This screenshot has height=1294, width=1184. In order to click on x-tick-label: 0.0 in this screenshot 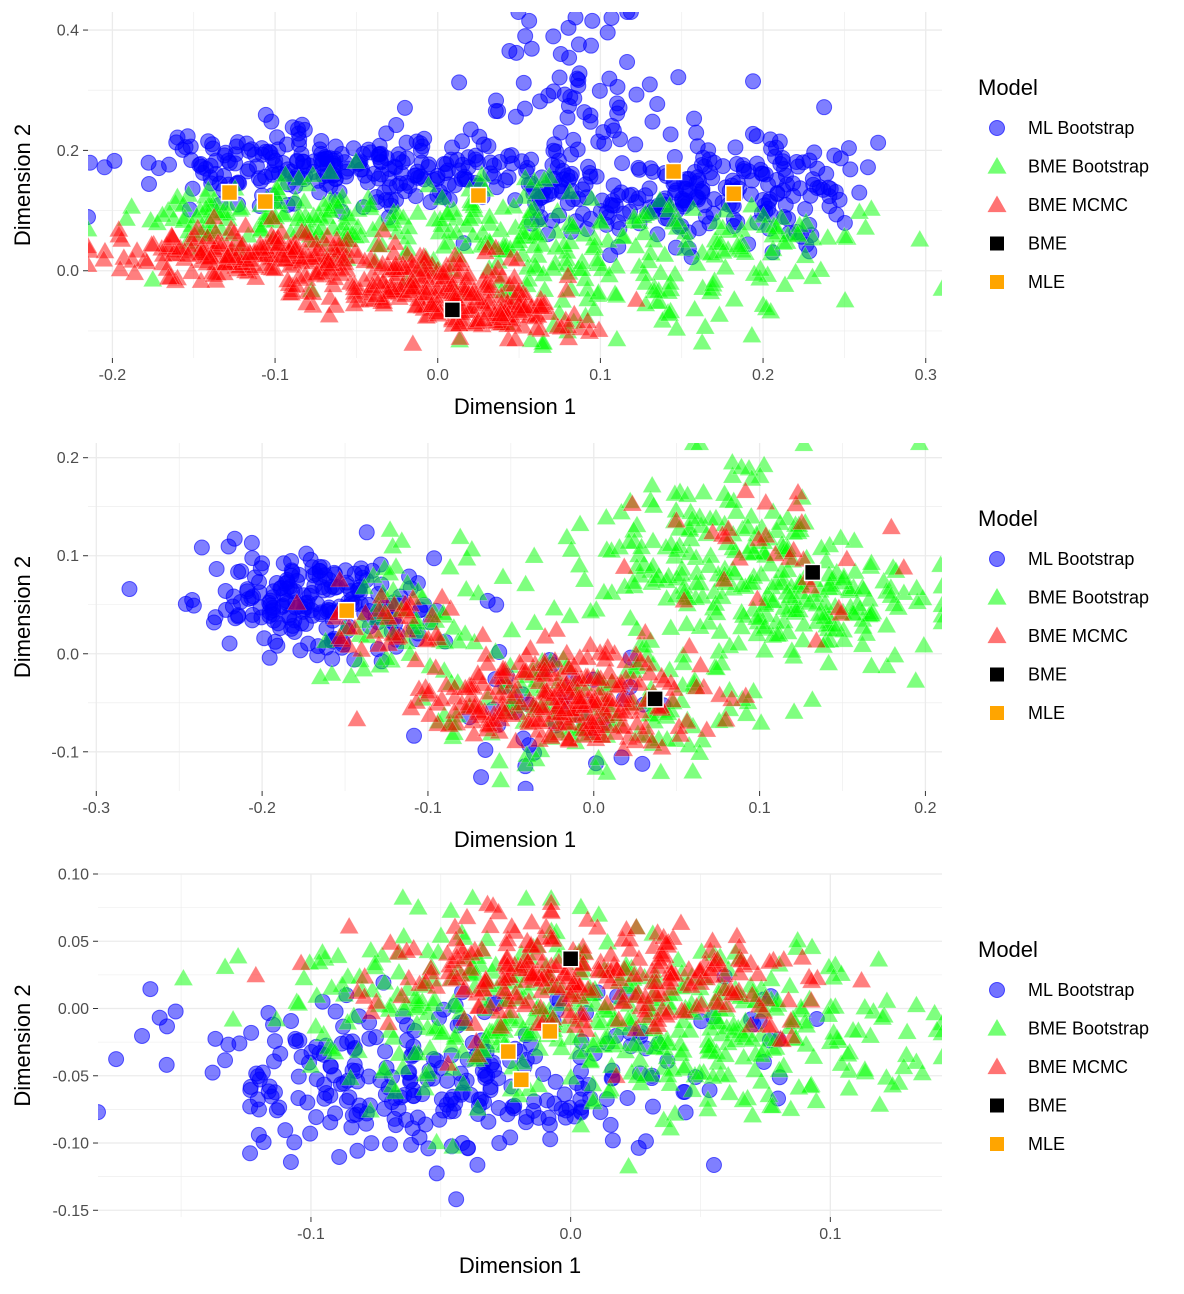, I will do `click(438, 375)`.